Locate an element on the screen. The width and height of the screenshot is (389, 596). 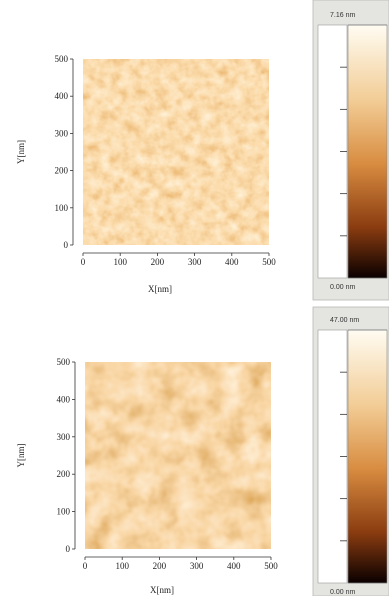
colorbar-label: 7.16 nm is located at coordinates (342, 15).